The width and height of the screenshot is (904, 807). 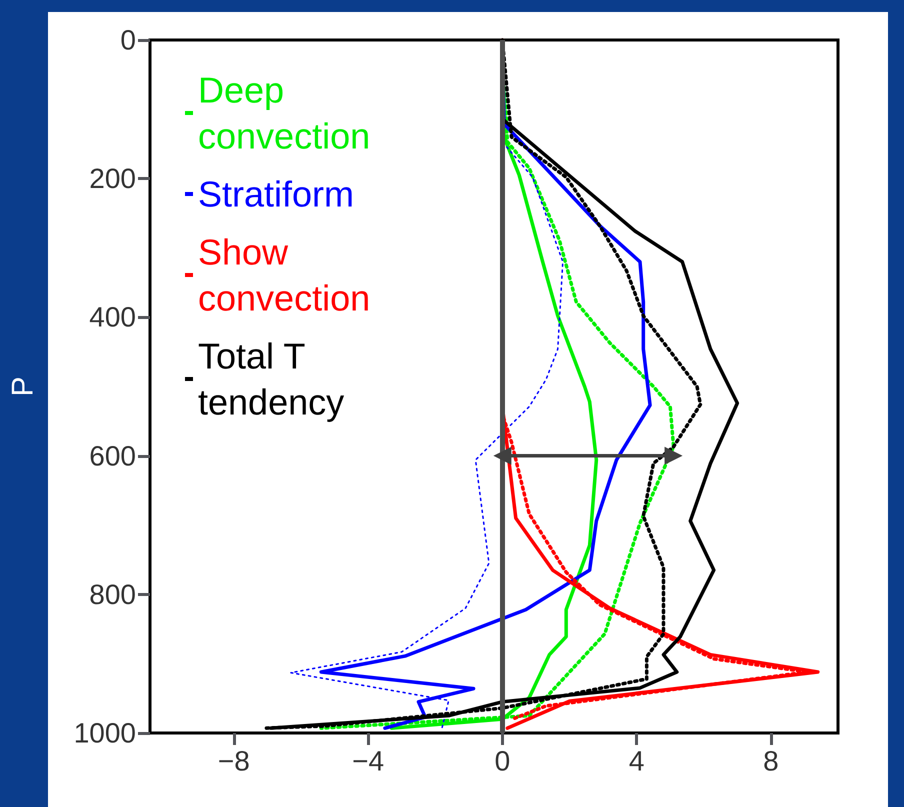 What do you see at coordinates (771, 761) in the screenshot?
I see `x-tick-label: 8` at bounding box center [771, 761].